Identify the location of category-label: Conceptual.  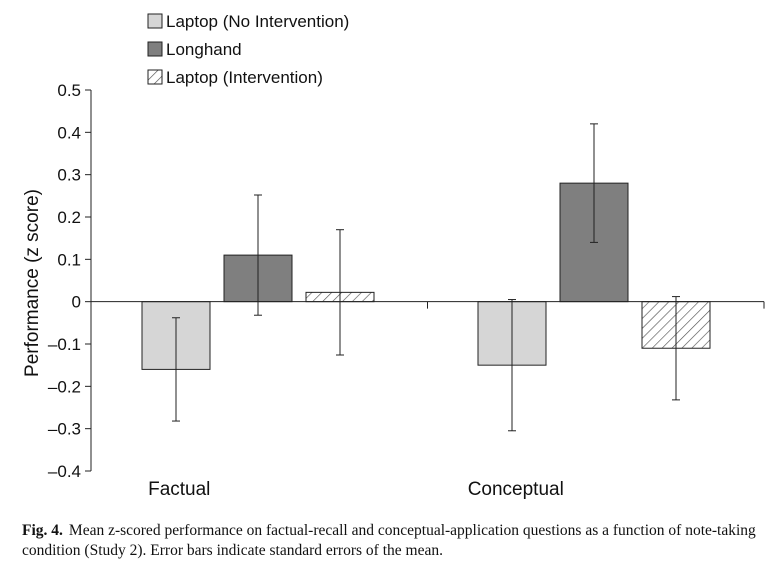
(516, 489).